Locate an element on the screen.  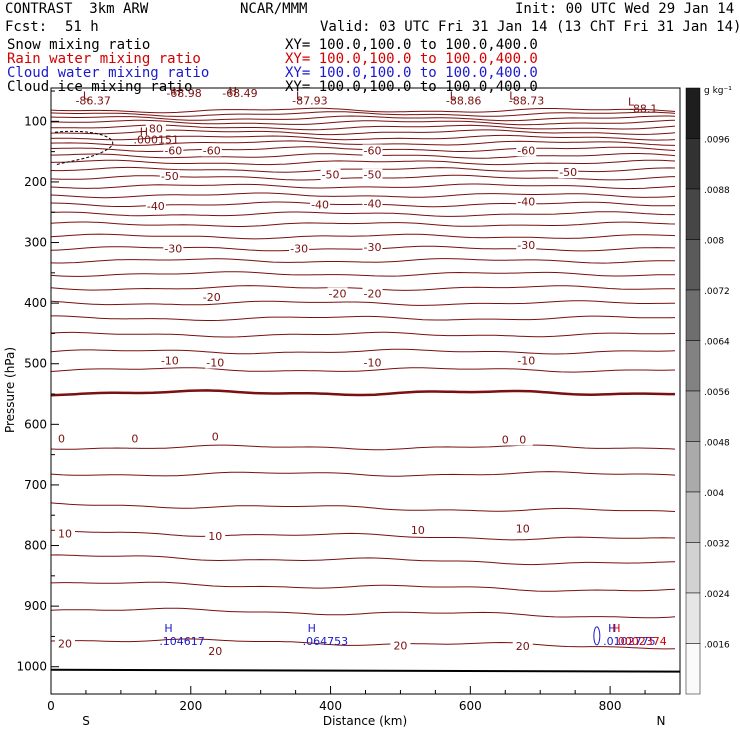
y-axis: 100 200 300 400 500 600 700 800 900 1000 is located at coordinates (37, 382).